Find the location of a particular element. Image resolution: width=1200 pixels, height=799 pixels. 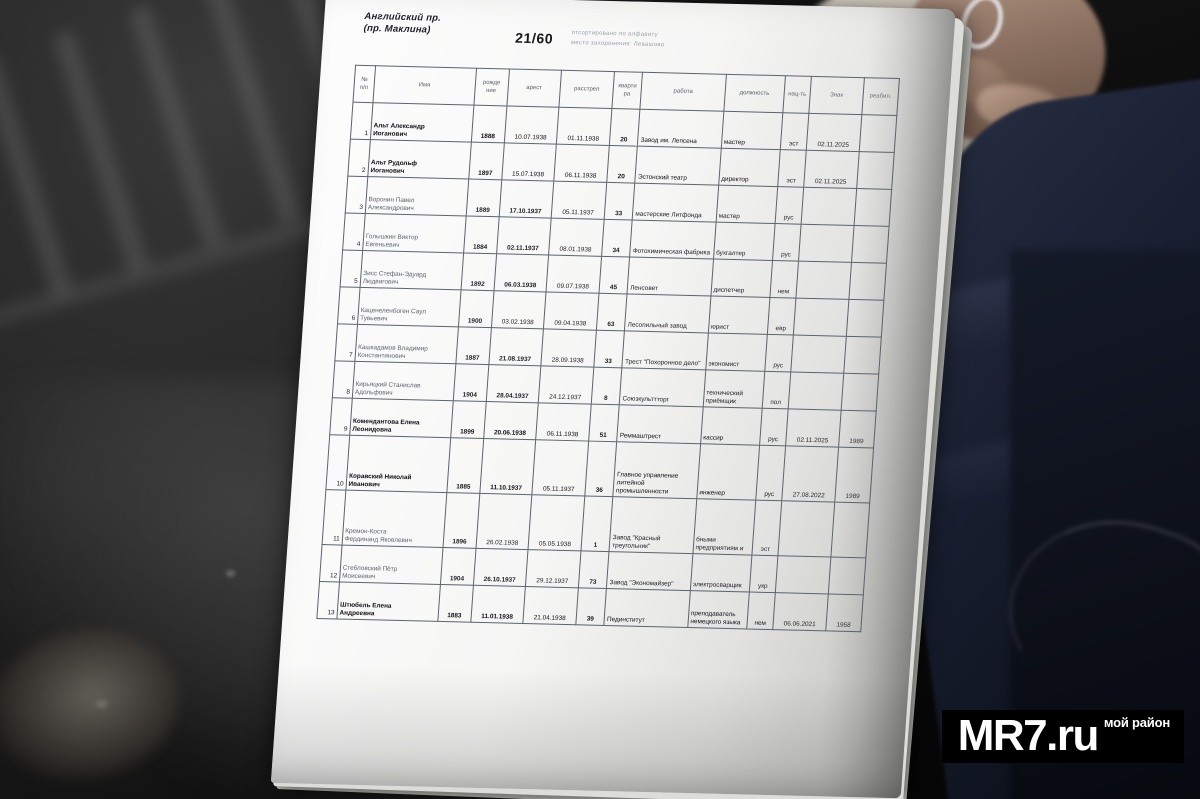

victim-name-line2: Леонидовна is located at coordinates (372, 429).